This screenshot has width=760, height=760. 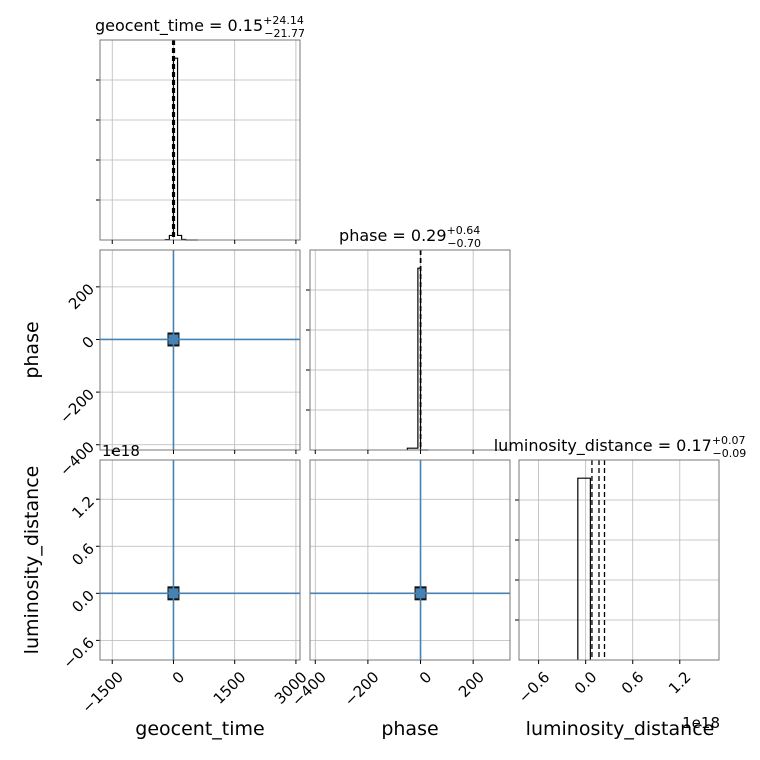 I want to click on panel-phase-vs-luminosity_distance-grid, so click(x=410, y=560).